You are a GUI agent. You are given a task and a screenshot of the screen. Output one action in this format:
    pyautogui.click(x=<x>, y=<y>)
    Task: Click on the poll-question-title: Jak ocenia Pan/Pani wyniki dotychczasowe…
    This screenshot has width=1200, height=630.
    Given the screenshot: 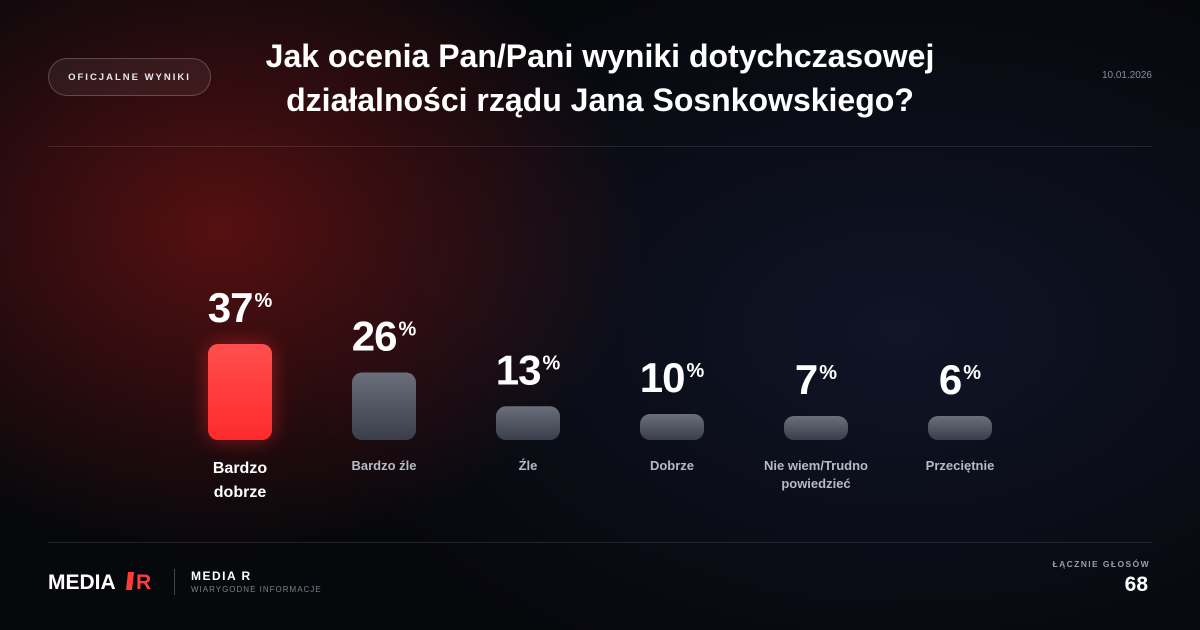 What is the action you would take?
    pyautogui.click(x=600, y=78)
    